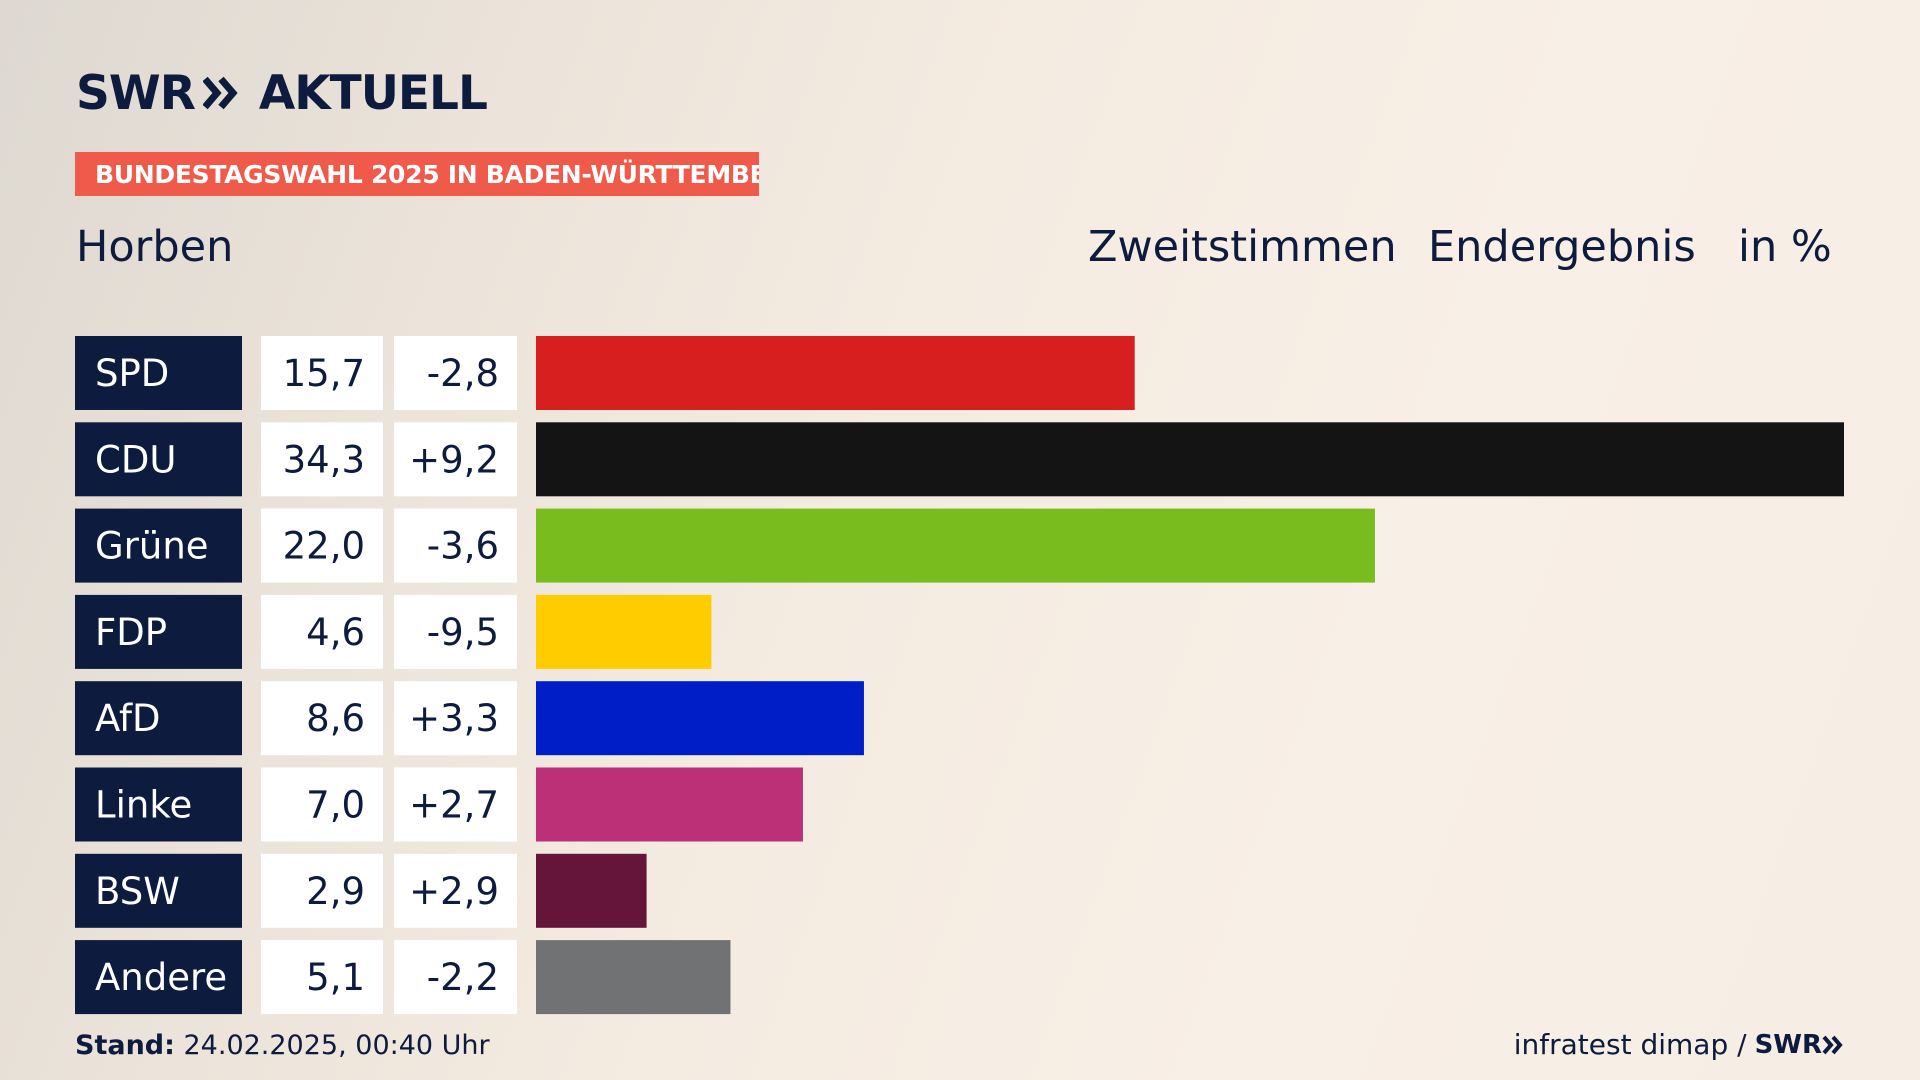  Describe the element at coordinates (1785, 247) in the screenshot. I see `unit-label: in %` at that location.